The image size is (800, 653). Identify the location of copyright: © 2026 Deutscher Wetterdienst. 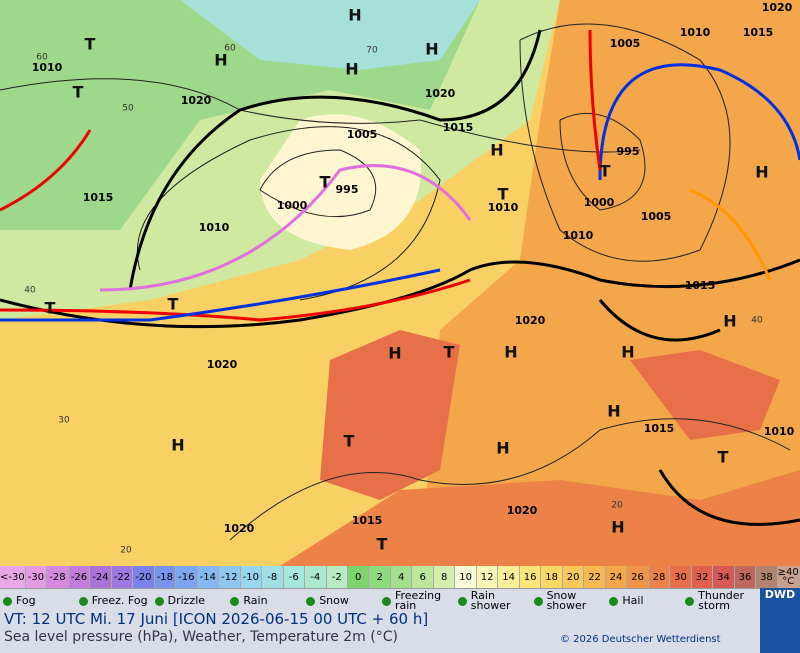
(640, 639).